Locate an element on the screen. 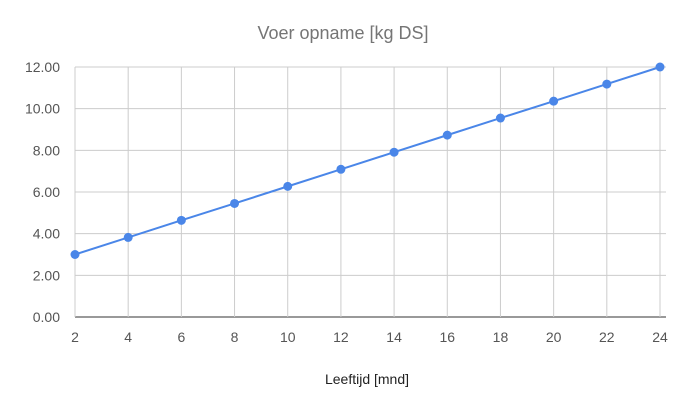 The image size is (687, 408). x-tick-label: 10 is located at coordinates (288, 337).